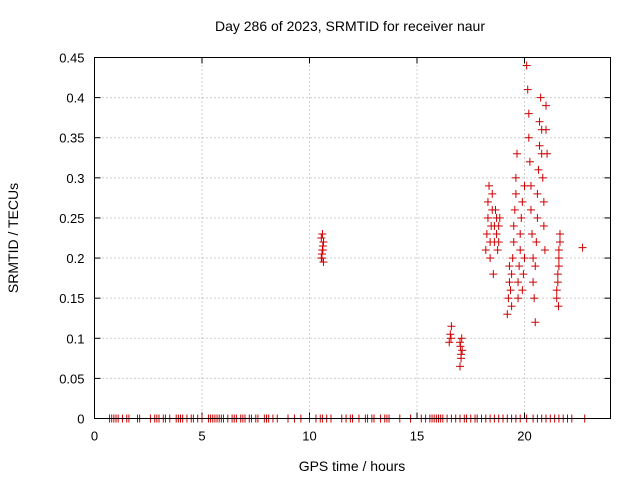 The height and width of the screenshot is (480, 640). I want to click on x-tick-label: 15, so click(417, 436).